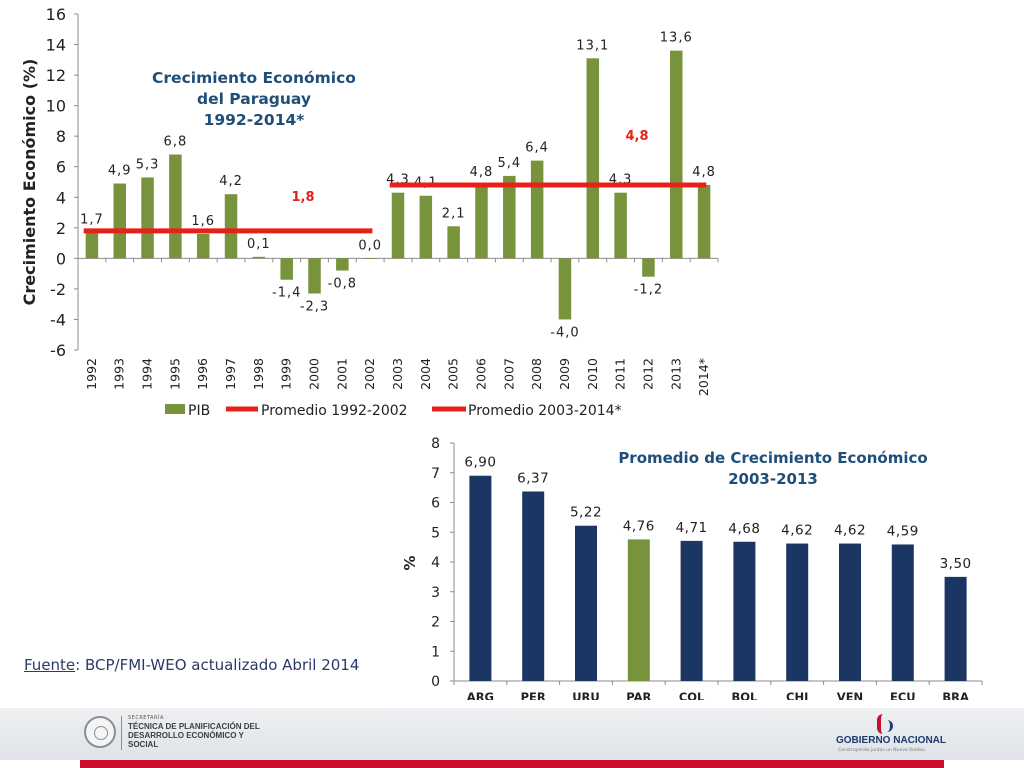 The width and height of the screenshot is (1024, 768). What do you see at coordinates (231, 226) in the screenshot?
I see `bar-1997` at bounding box center [231, 226].